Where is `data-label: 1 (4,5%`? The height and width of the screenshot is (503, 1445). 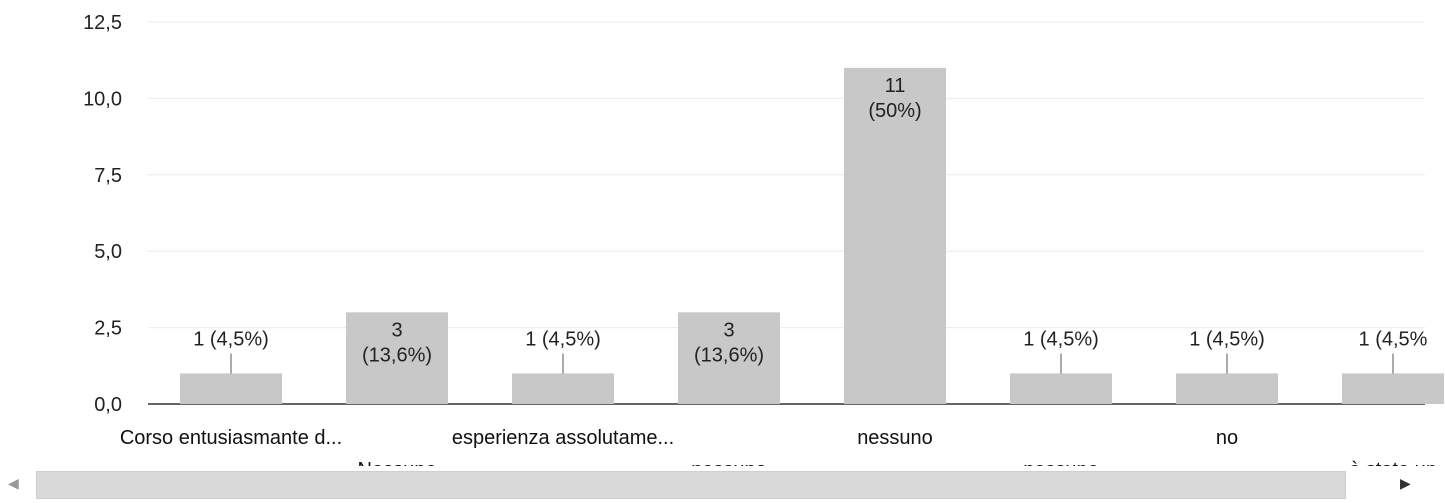 data-label: 1 (4,5% is located at coordinates (1393, 339).